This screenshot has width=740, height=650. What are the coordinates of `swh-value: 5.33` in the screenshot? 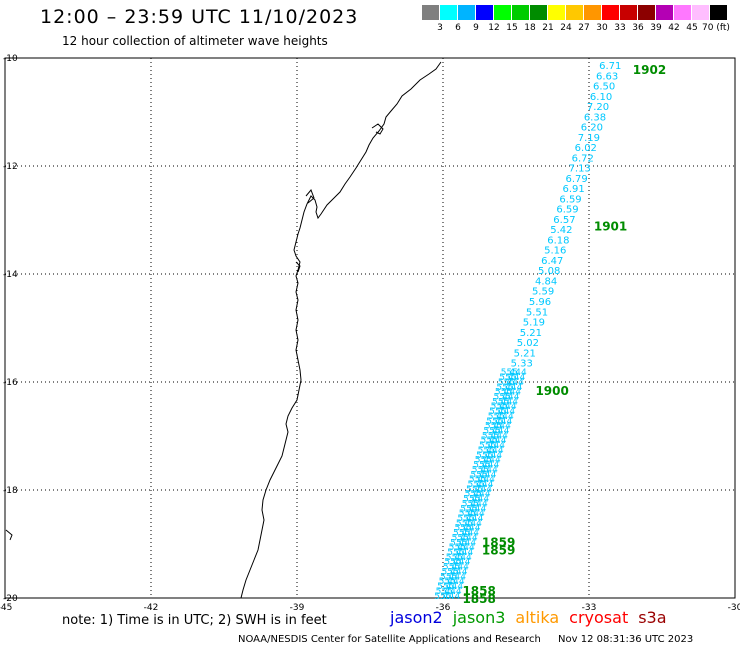 It's located at (522, 364).